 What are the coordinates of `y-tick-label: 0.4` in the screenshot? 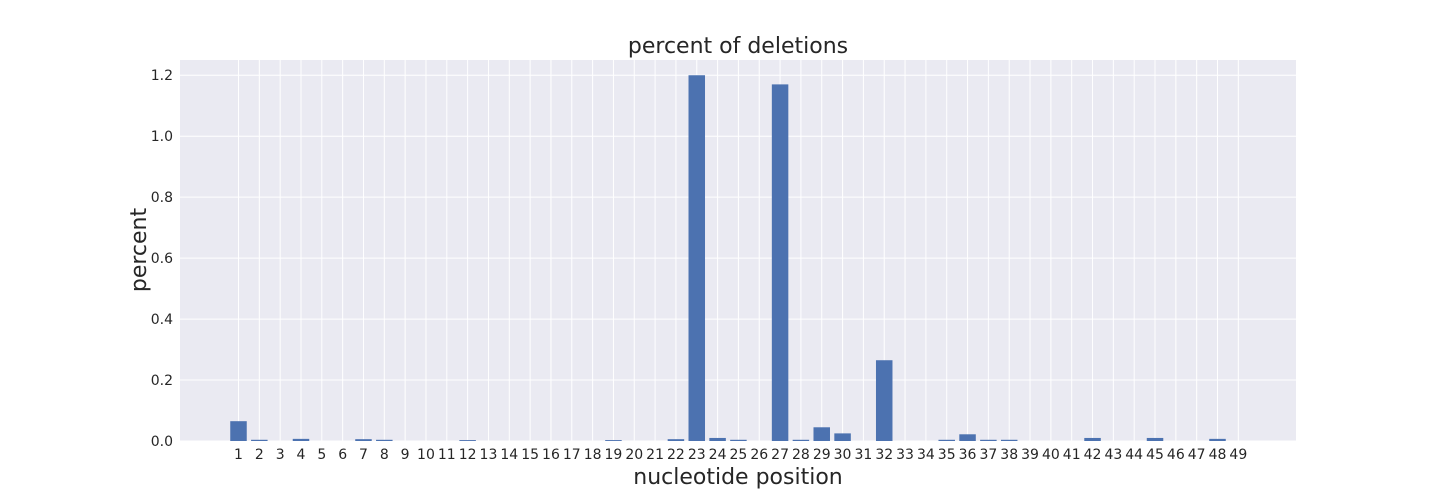 It's located at (162, 320).